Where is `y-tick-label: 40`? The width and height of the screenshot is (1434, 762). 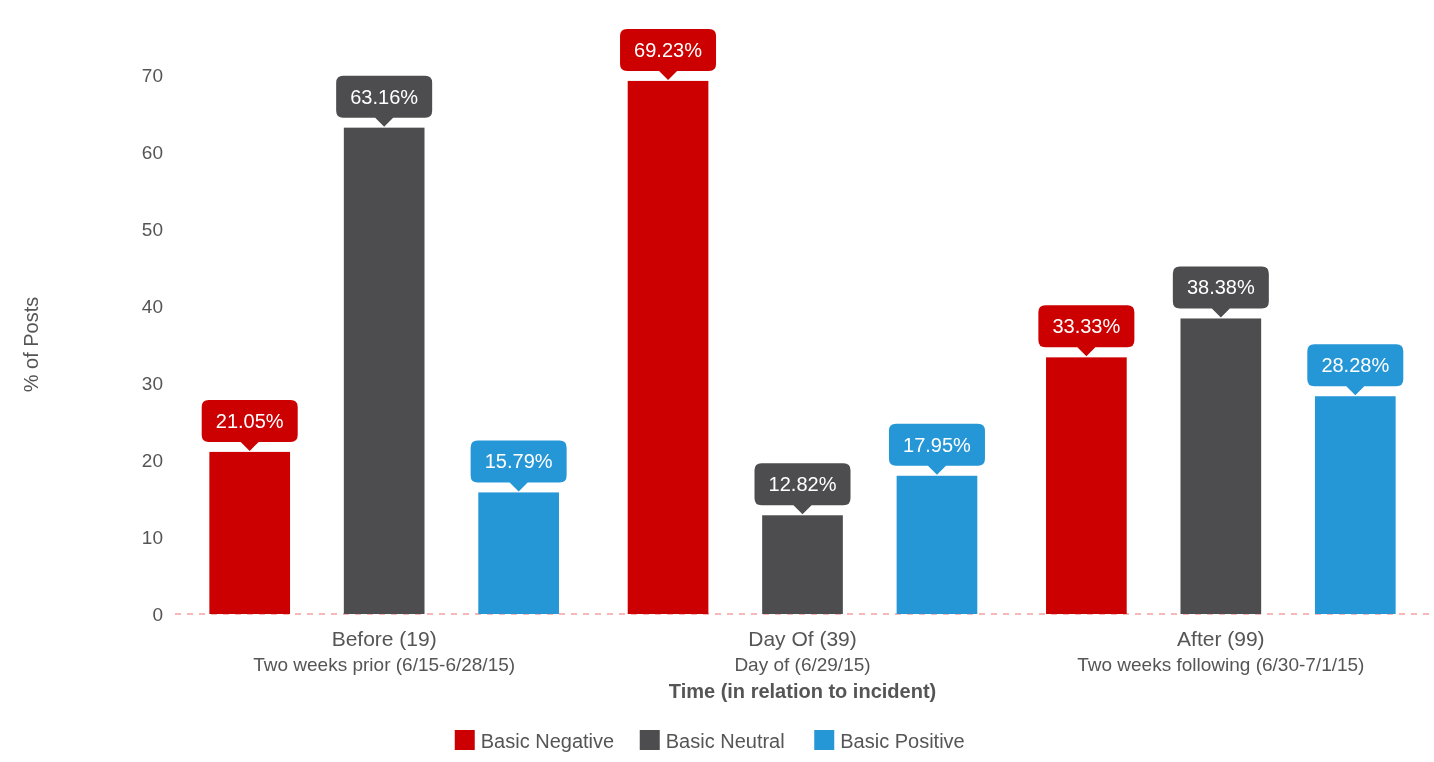 y-tick-label: 40 is located at coordinates (152, 306).